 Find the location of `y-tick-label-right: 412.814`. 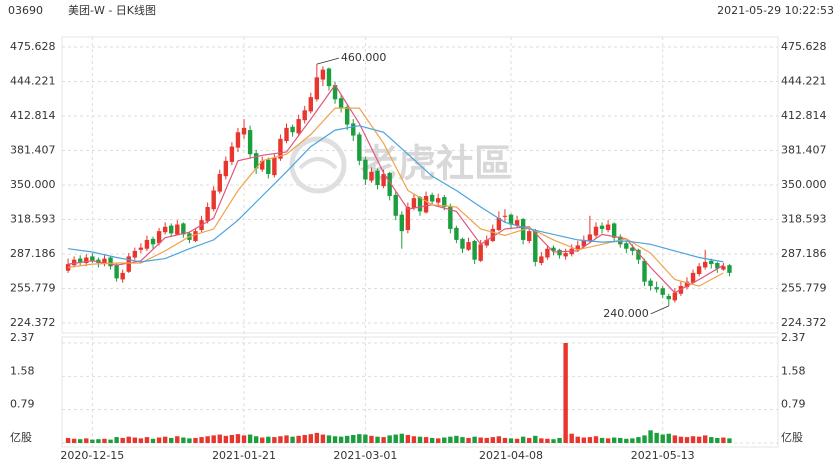

y-tick-label-right: 412.814 is located at coordinates (804, 115).